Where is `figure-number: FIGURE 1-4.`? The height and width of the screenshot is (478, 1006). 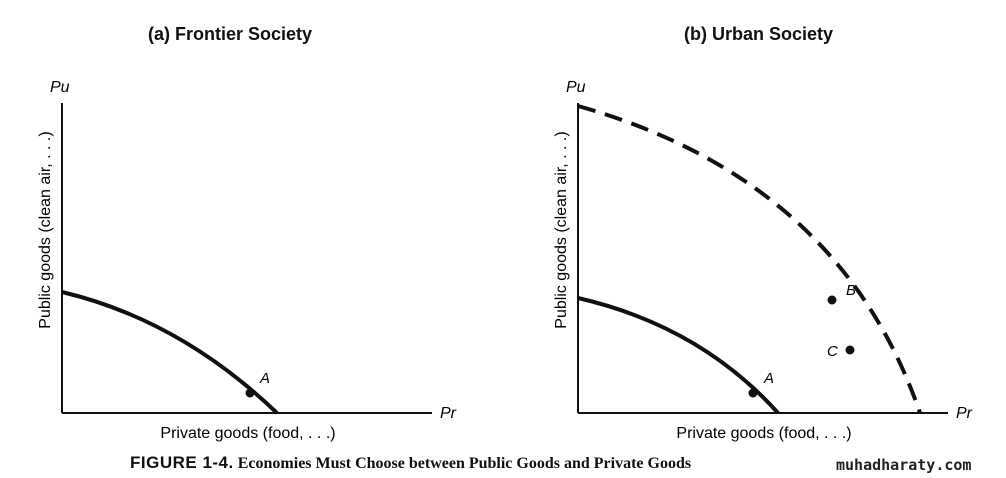 figure-number: FIGURE 1-4. is located at coordinates (182, 462).